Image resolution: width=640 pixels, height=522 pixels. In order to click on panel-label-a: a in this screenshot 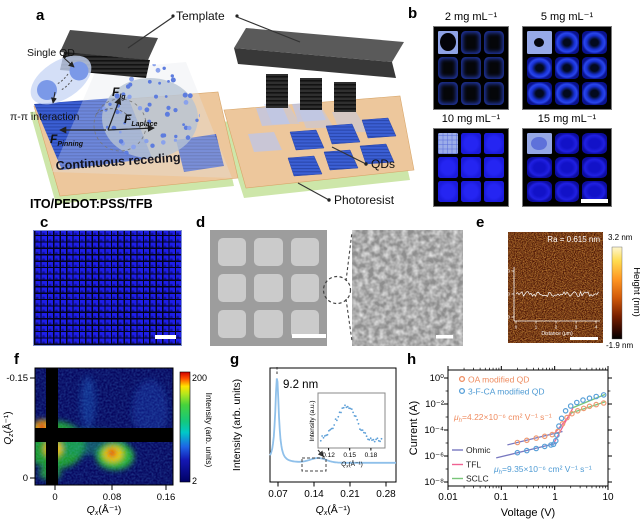, I will do `click(40, 15)`.